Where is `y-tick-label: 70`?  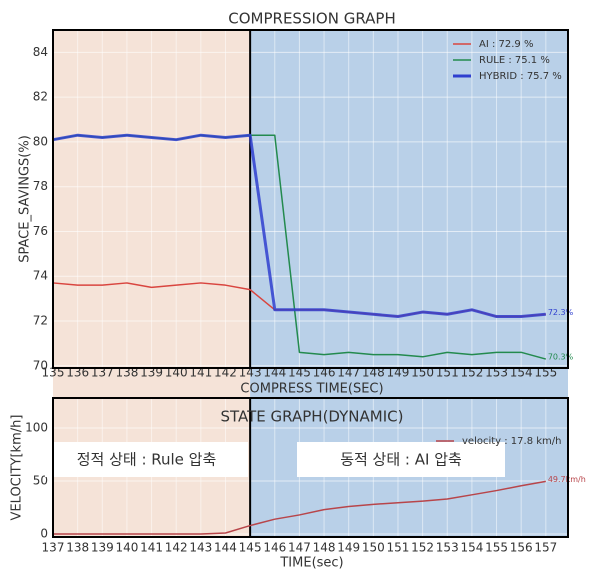
y-tick-label: 70 is located at coordinates (40, 365).